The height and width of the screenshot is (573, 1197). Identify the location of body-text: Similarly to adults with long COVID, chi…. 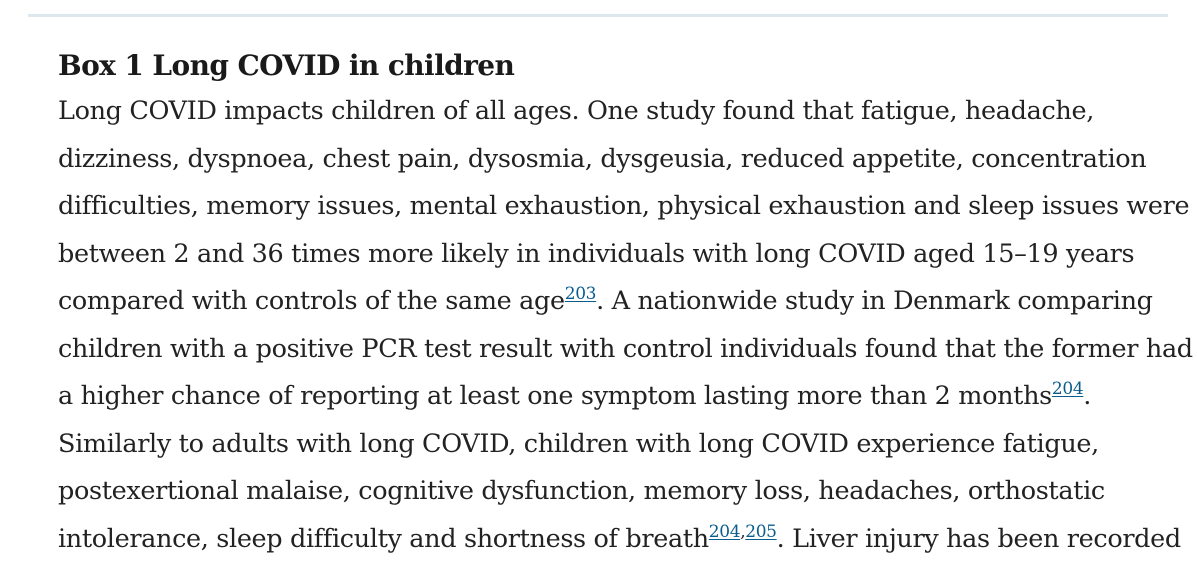
(578, 443).